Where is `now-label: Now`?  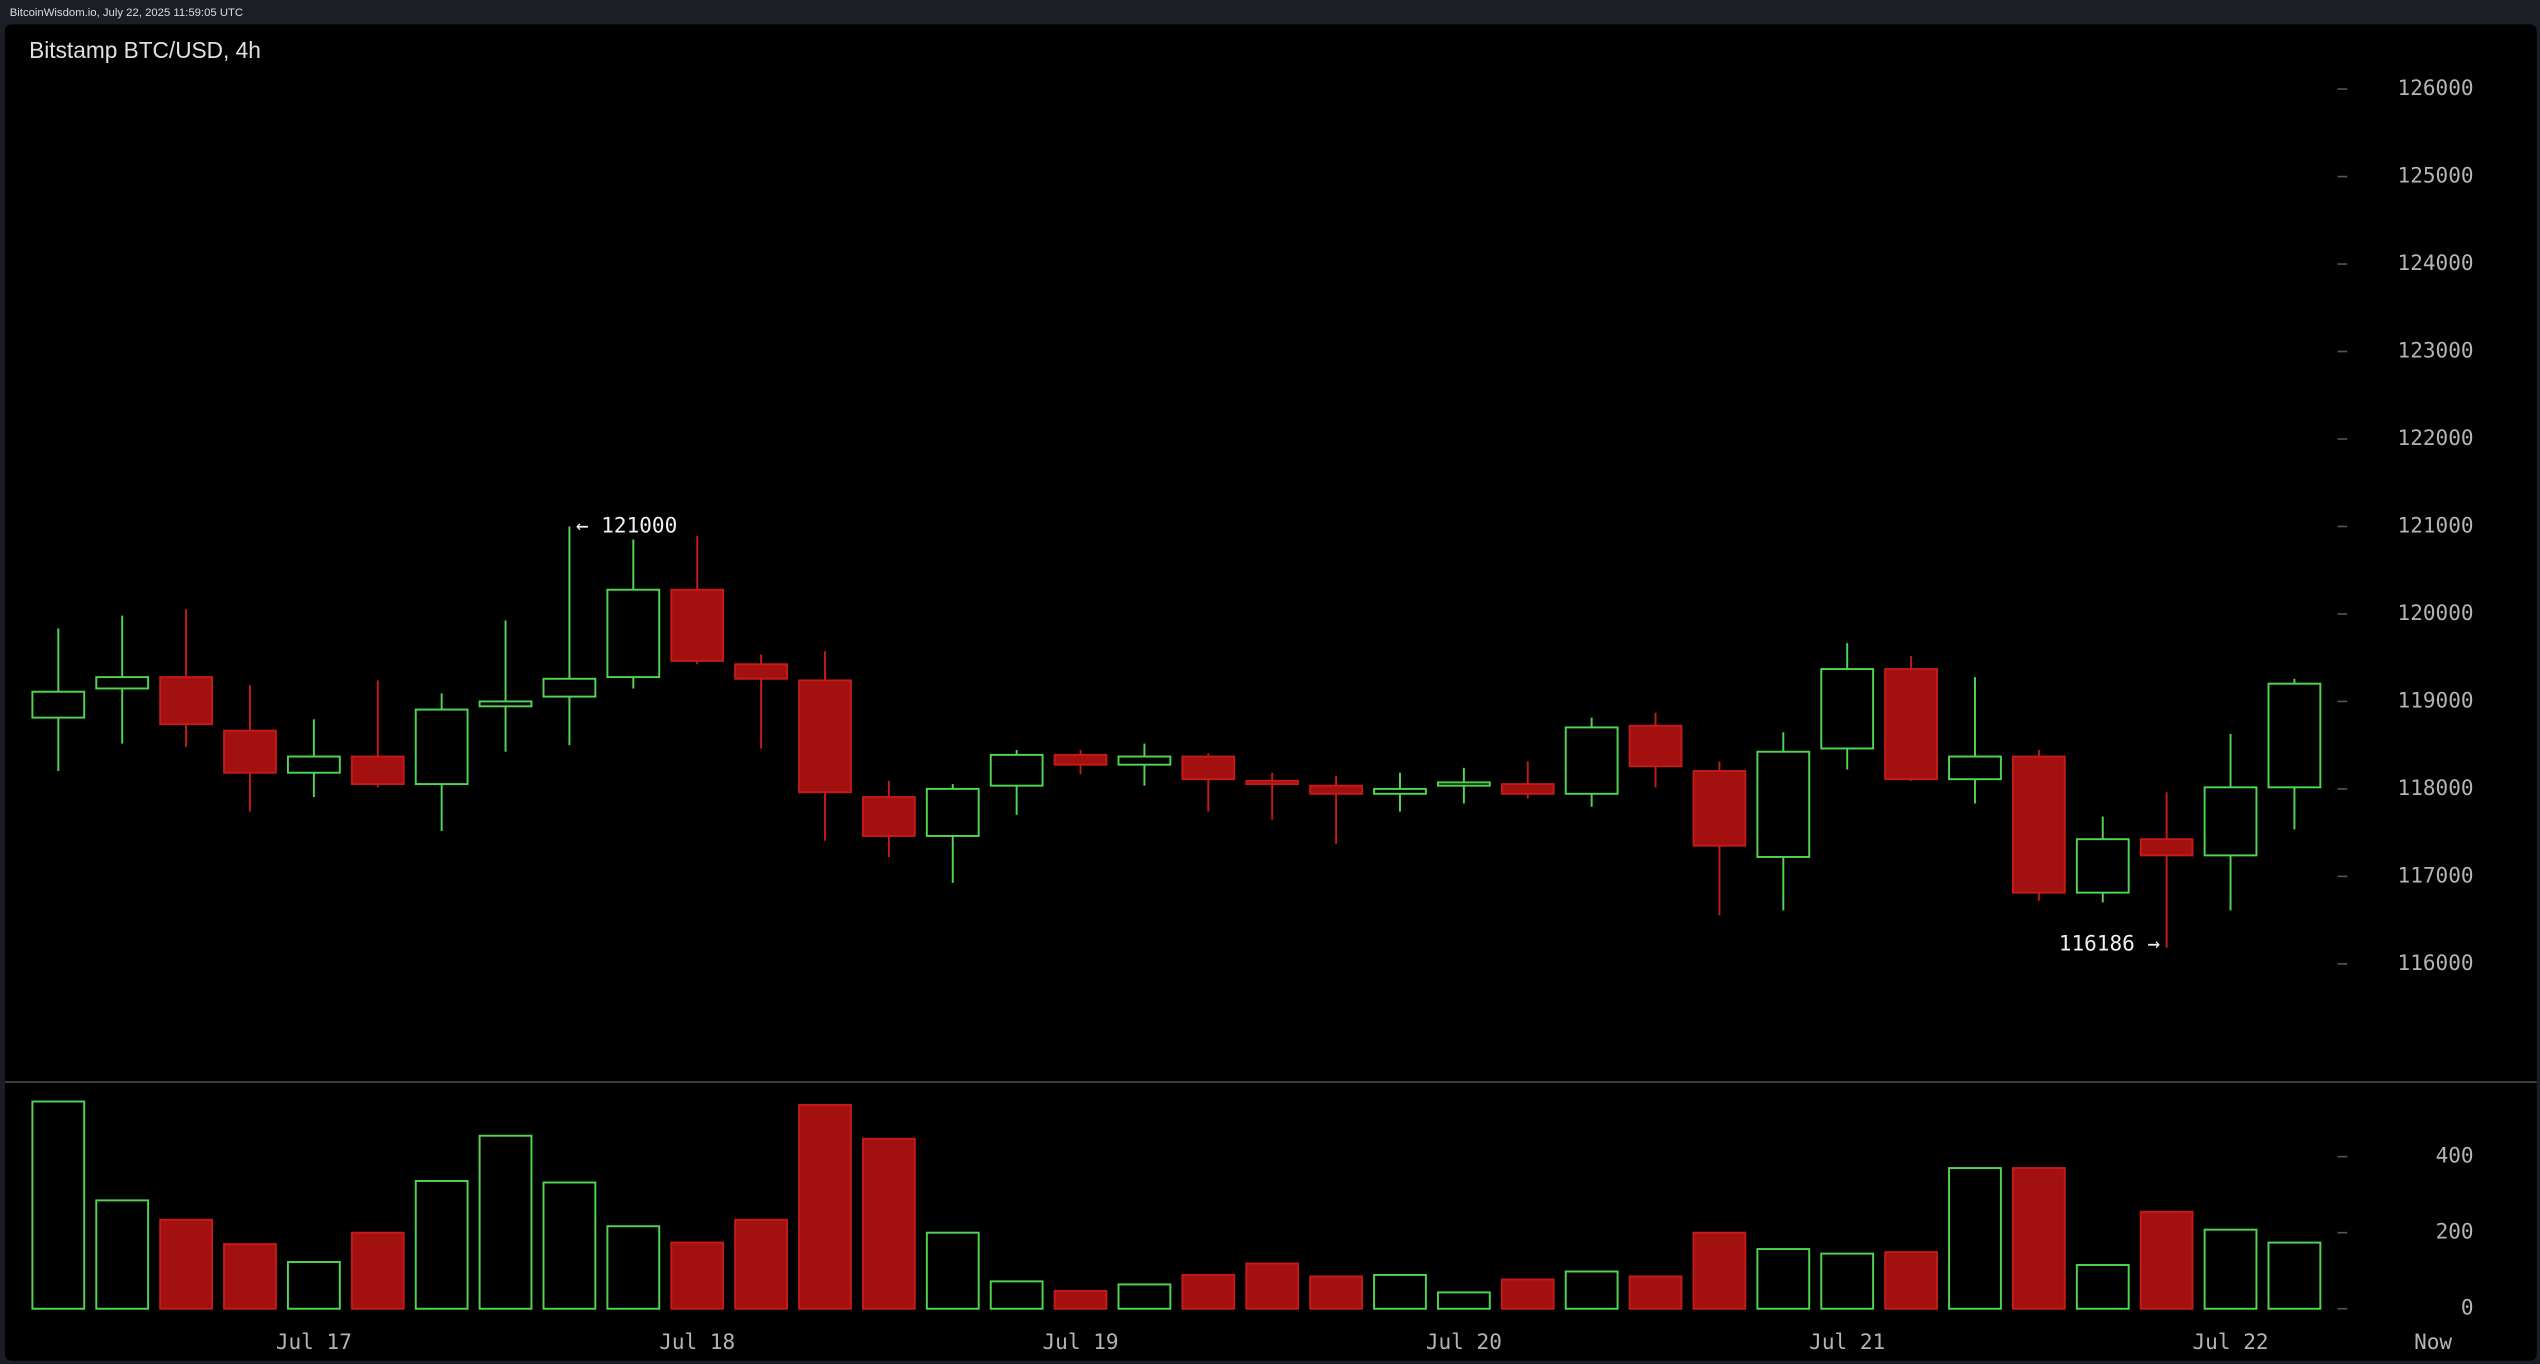
now-label: Now is located at coordinates (2433, 1341).